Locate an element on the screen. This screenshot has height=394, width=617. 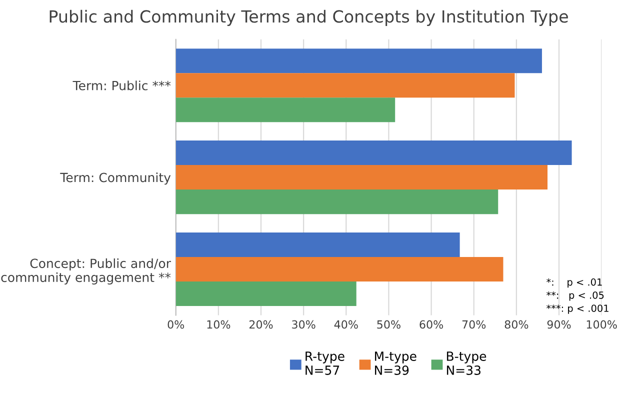
x-tick-label: 100% is located at coordinates (601, 324).